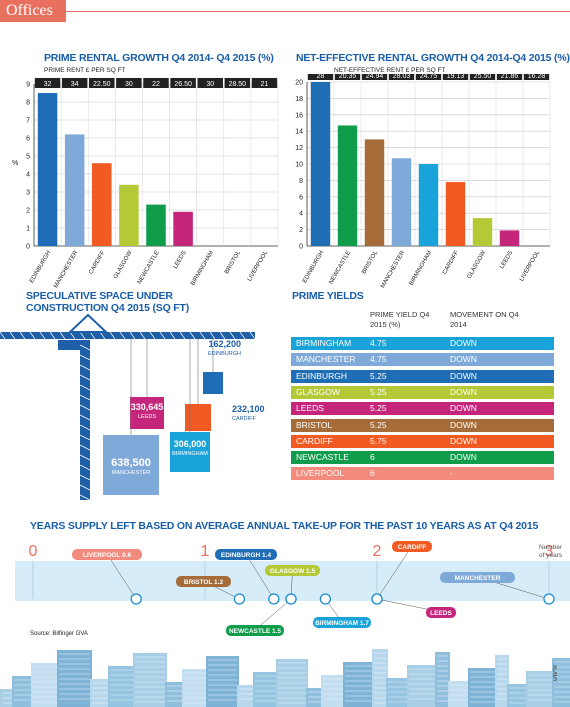 This screenshot has width=570, height=707. What do you see at coordinates (378, 343) in the screenshot?
I see `yield-yield: 4.75` at bounding box center [378, 343].